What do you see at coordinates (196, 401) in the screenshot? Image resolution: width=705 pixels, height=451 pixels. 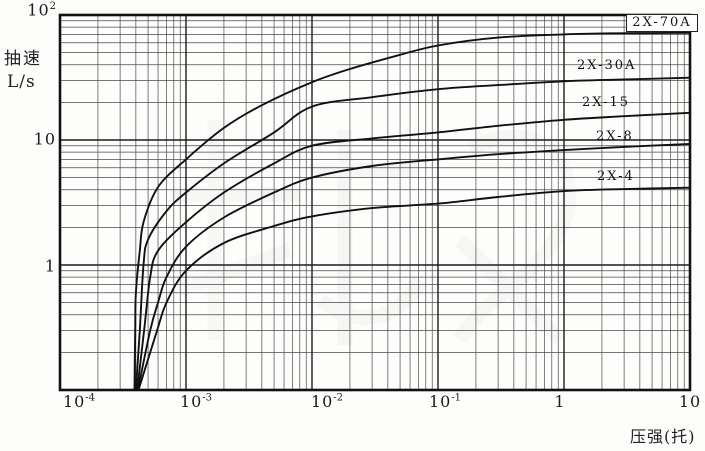 I see `x-tick-label: 10⁻³` at bounding box center [196, 401].